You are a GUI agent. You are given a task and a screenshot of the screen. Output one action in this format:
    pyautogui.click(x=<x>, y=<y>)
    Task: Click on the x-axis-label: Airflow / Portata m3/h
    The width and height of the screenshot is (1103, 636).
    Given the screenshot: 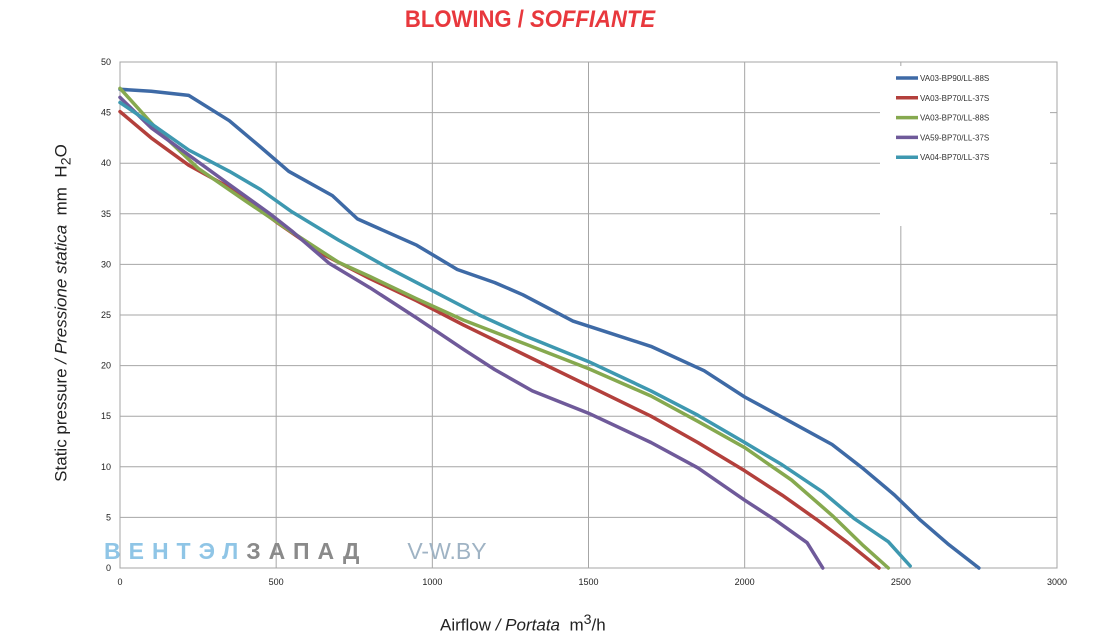 What is the action you would take?
    pyautogui.click(x=523, y=623)
    